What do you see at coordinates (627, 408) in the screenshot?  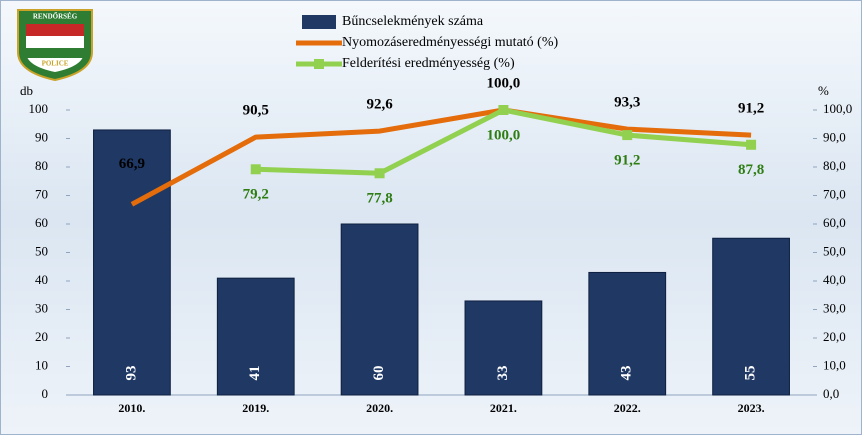 I see `x-tick-label: 2022.` at bounding box center [627, 408].